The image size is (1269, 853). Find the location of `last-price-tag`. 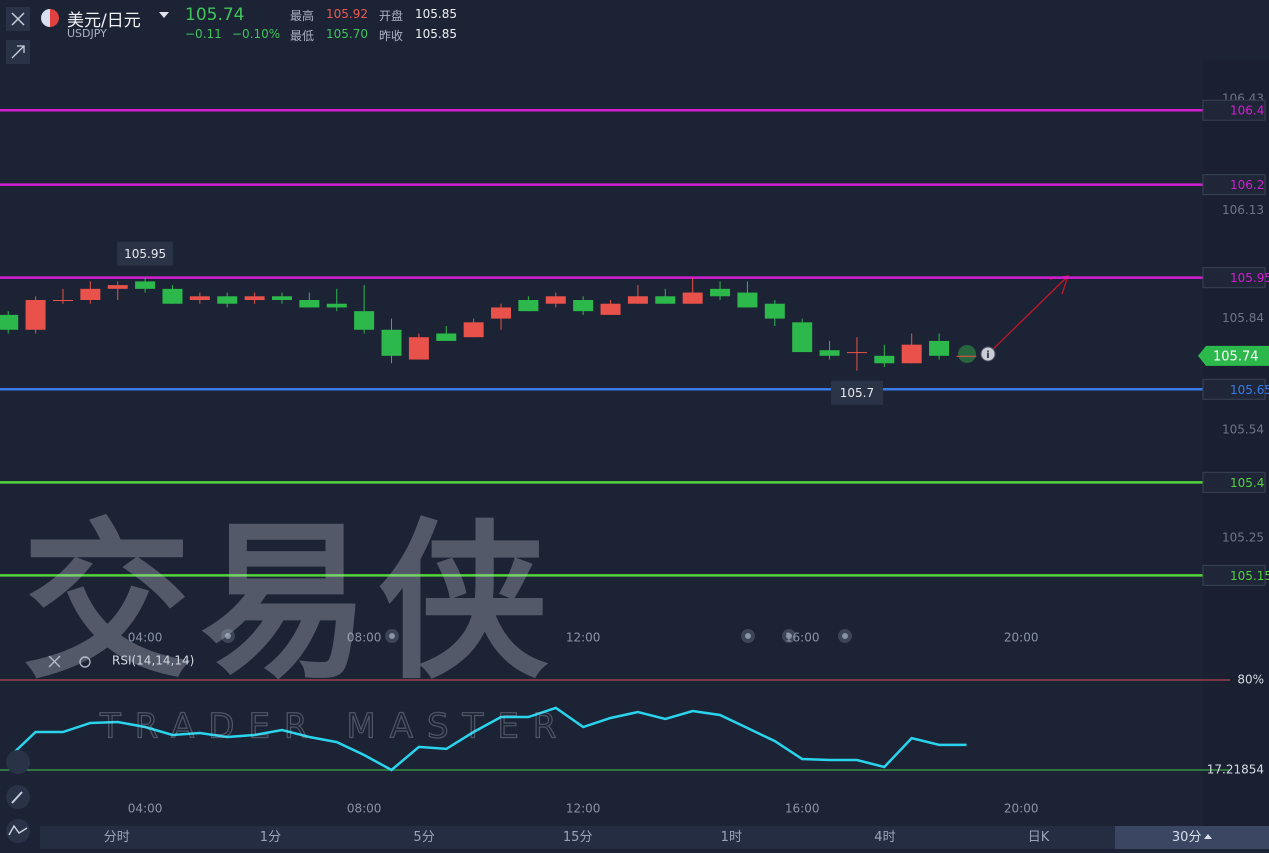

last-price-tag is located at coordinates (1233, 355).